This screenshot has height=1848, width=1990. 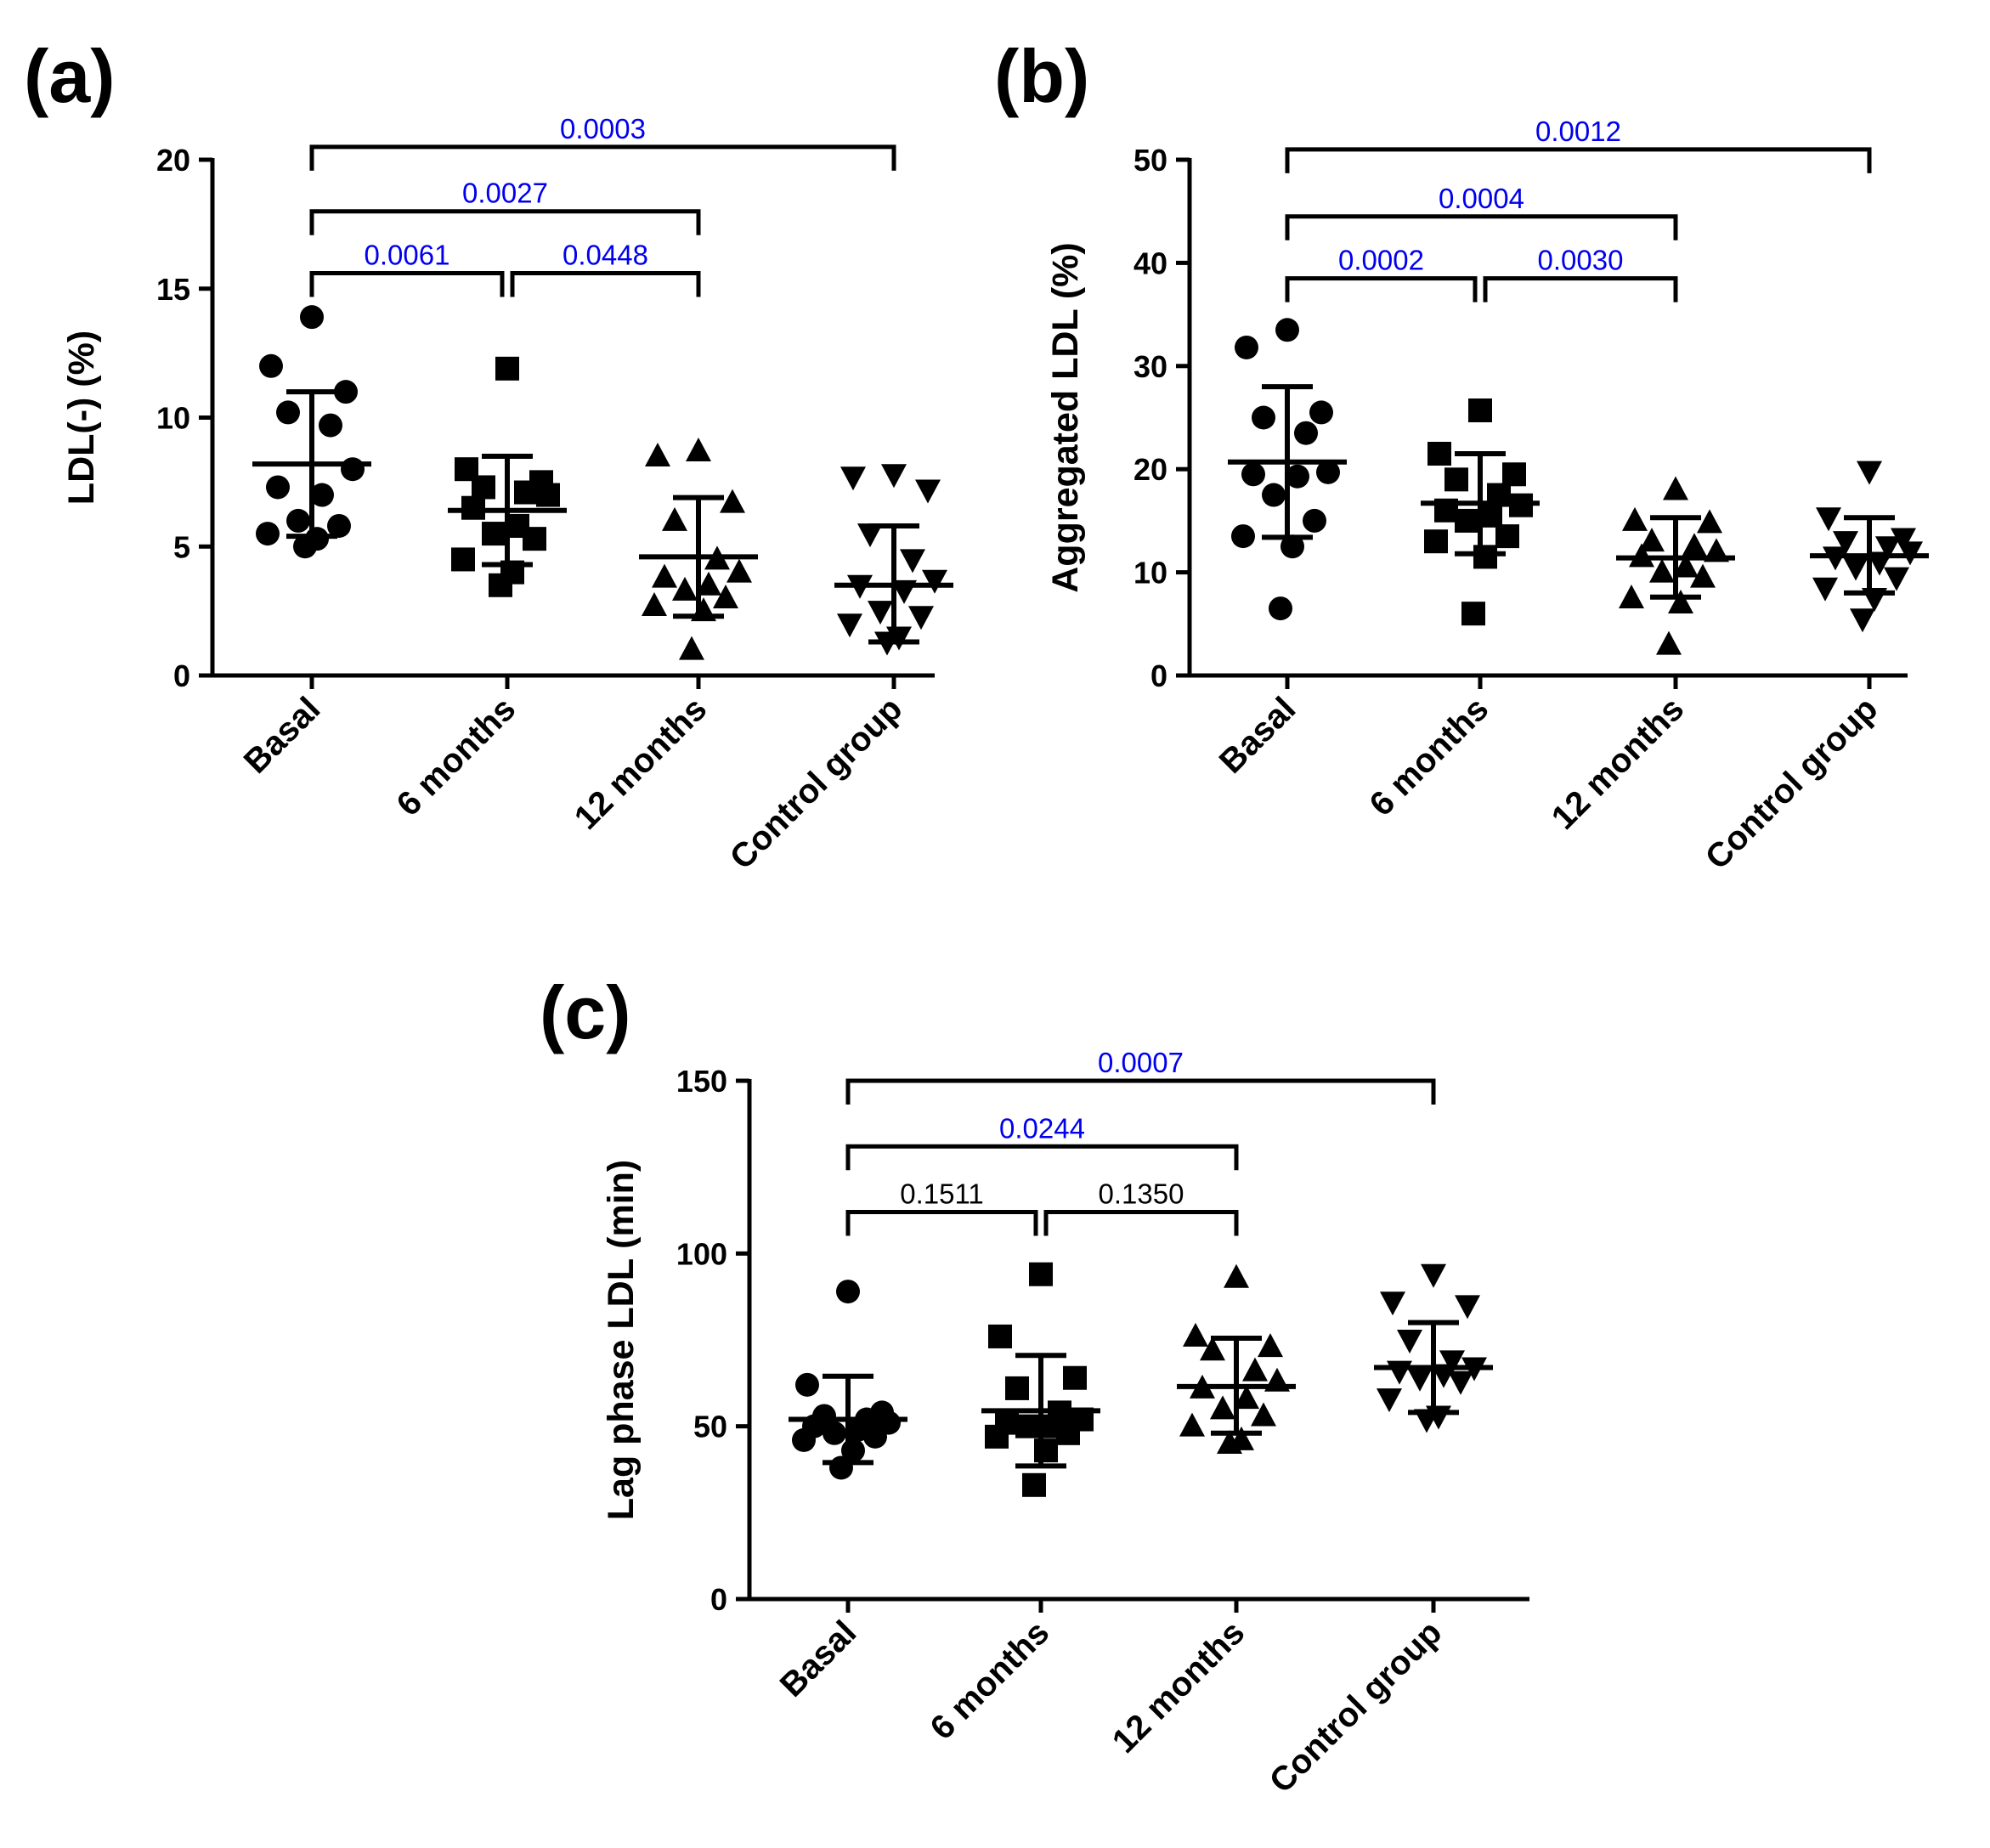 I want to click on p-value-label: 0.0448, so click(x=605, y=255).